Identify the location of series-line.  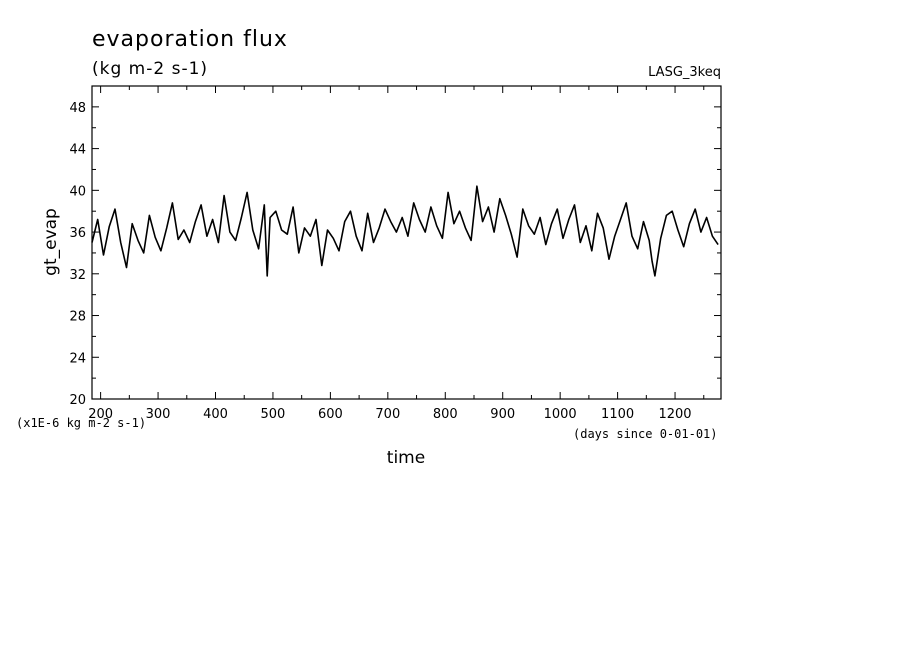
(405, 231).